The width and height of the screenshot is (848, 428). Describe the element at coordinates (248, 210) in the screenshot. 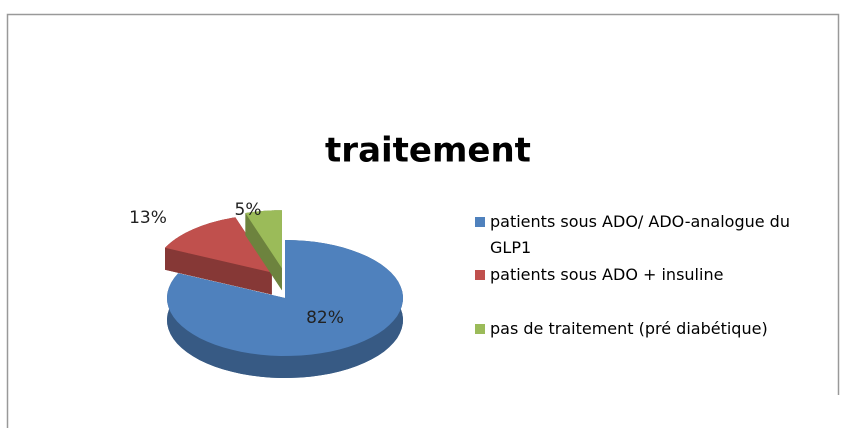

I see `data-label: 5%` at that location.